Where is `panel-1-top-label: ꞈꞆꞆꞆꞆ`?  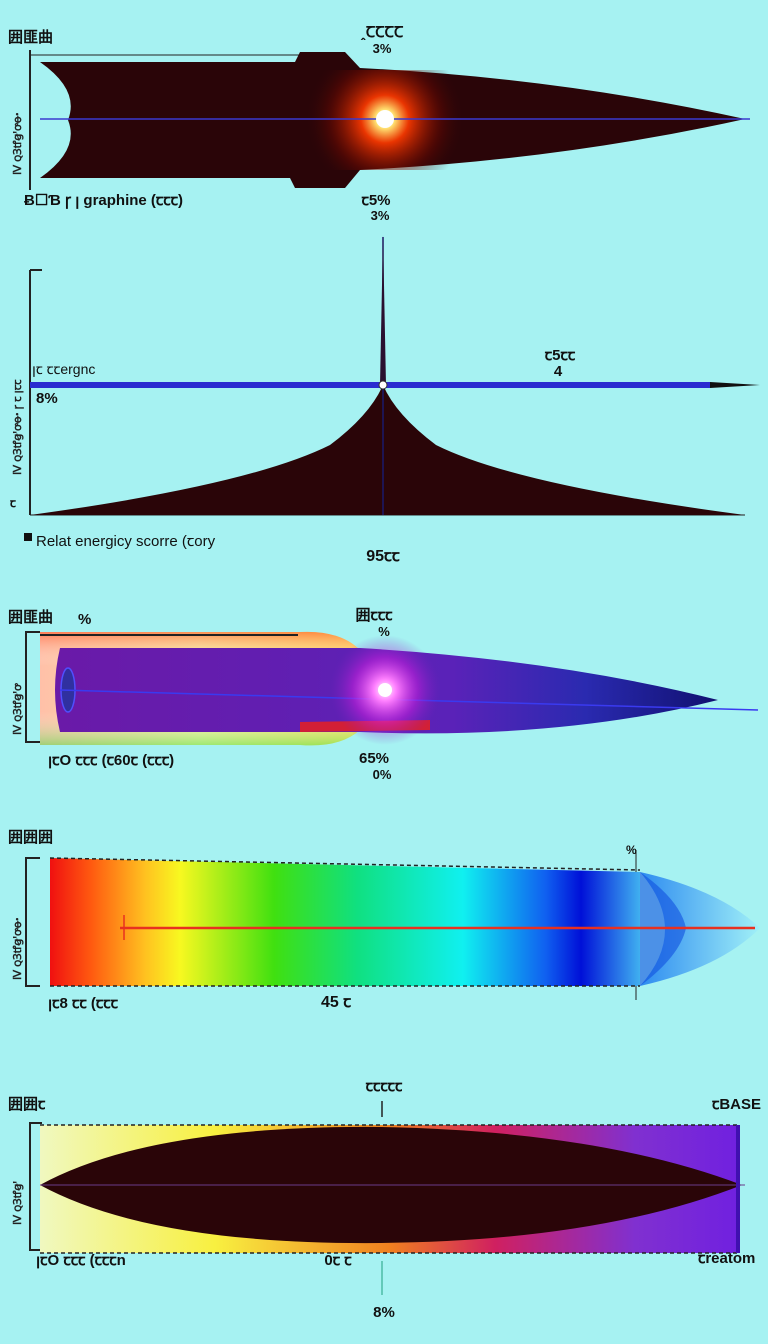 panel-1-top-label: ꞈꞆꞆꞆꞆ is located at coordinates (382, 32).